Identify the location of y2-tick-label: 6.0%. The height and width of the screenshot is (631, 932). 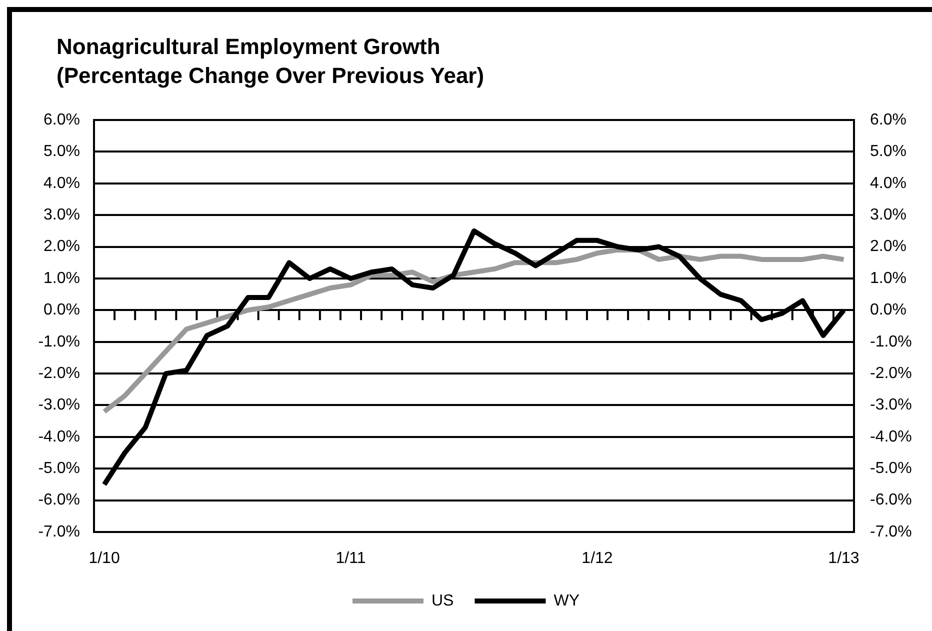
(888, 119).